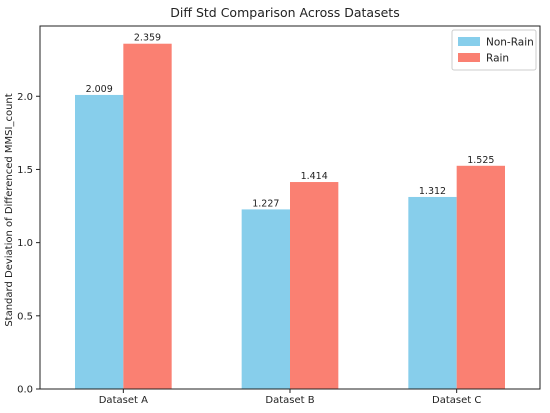 This screenshot has width=550, height=413. I want to click on y-tick-label: 1.0, so click(25, 243).